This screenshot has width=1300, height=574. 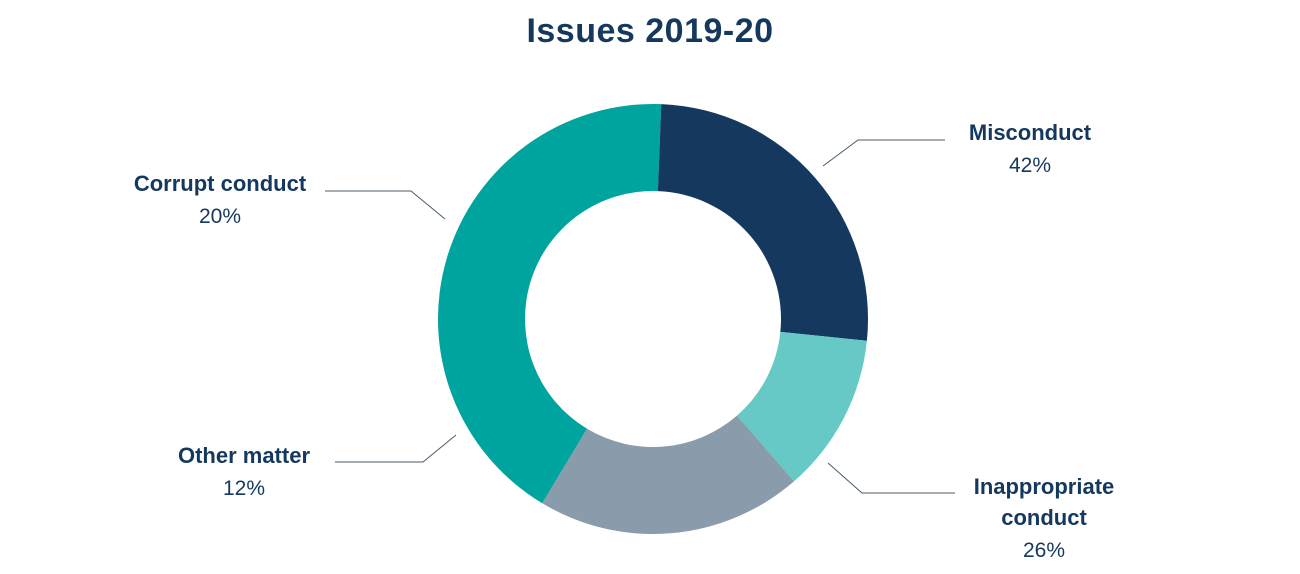 What do you see at coordinates (244, 488) in the screenshot?
I see `slice-value-label: 12%` at bounding box center [244, 488].